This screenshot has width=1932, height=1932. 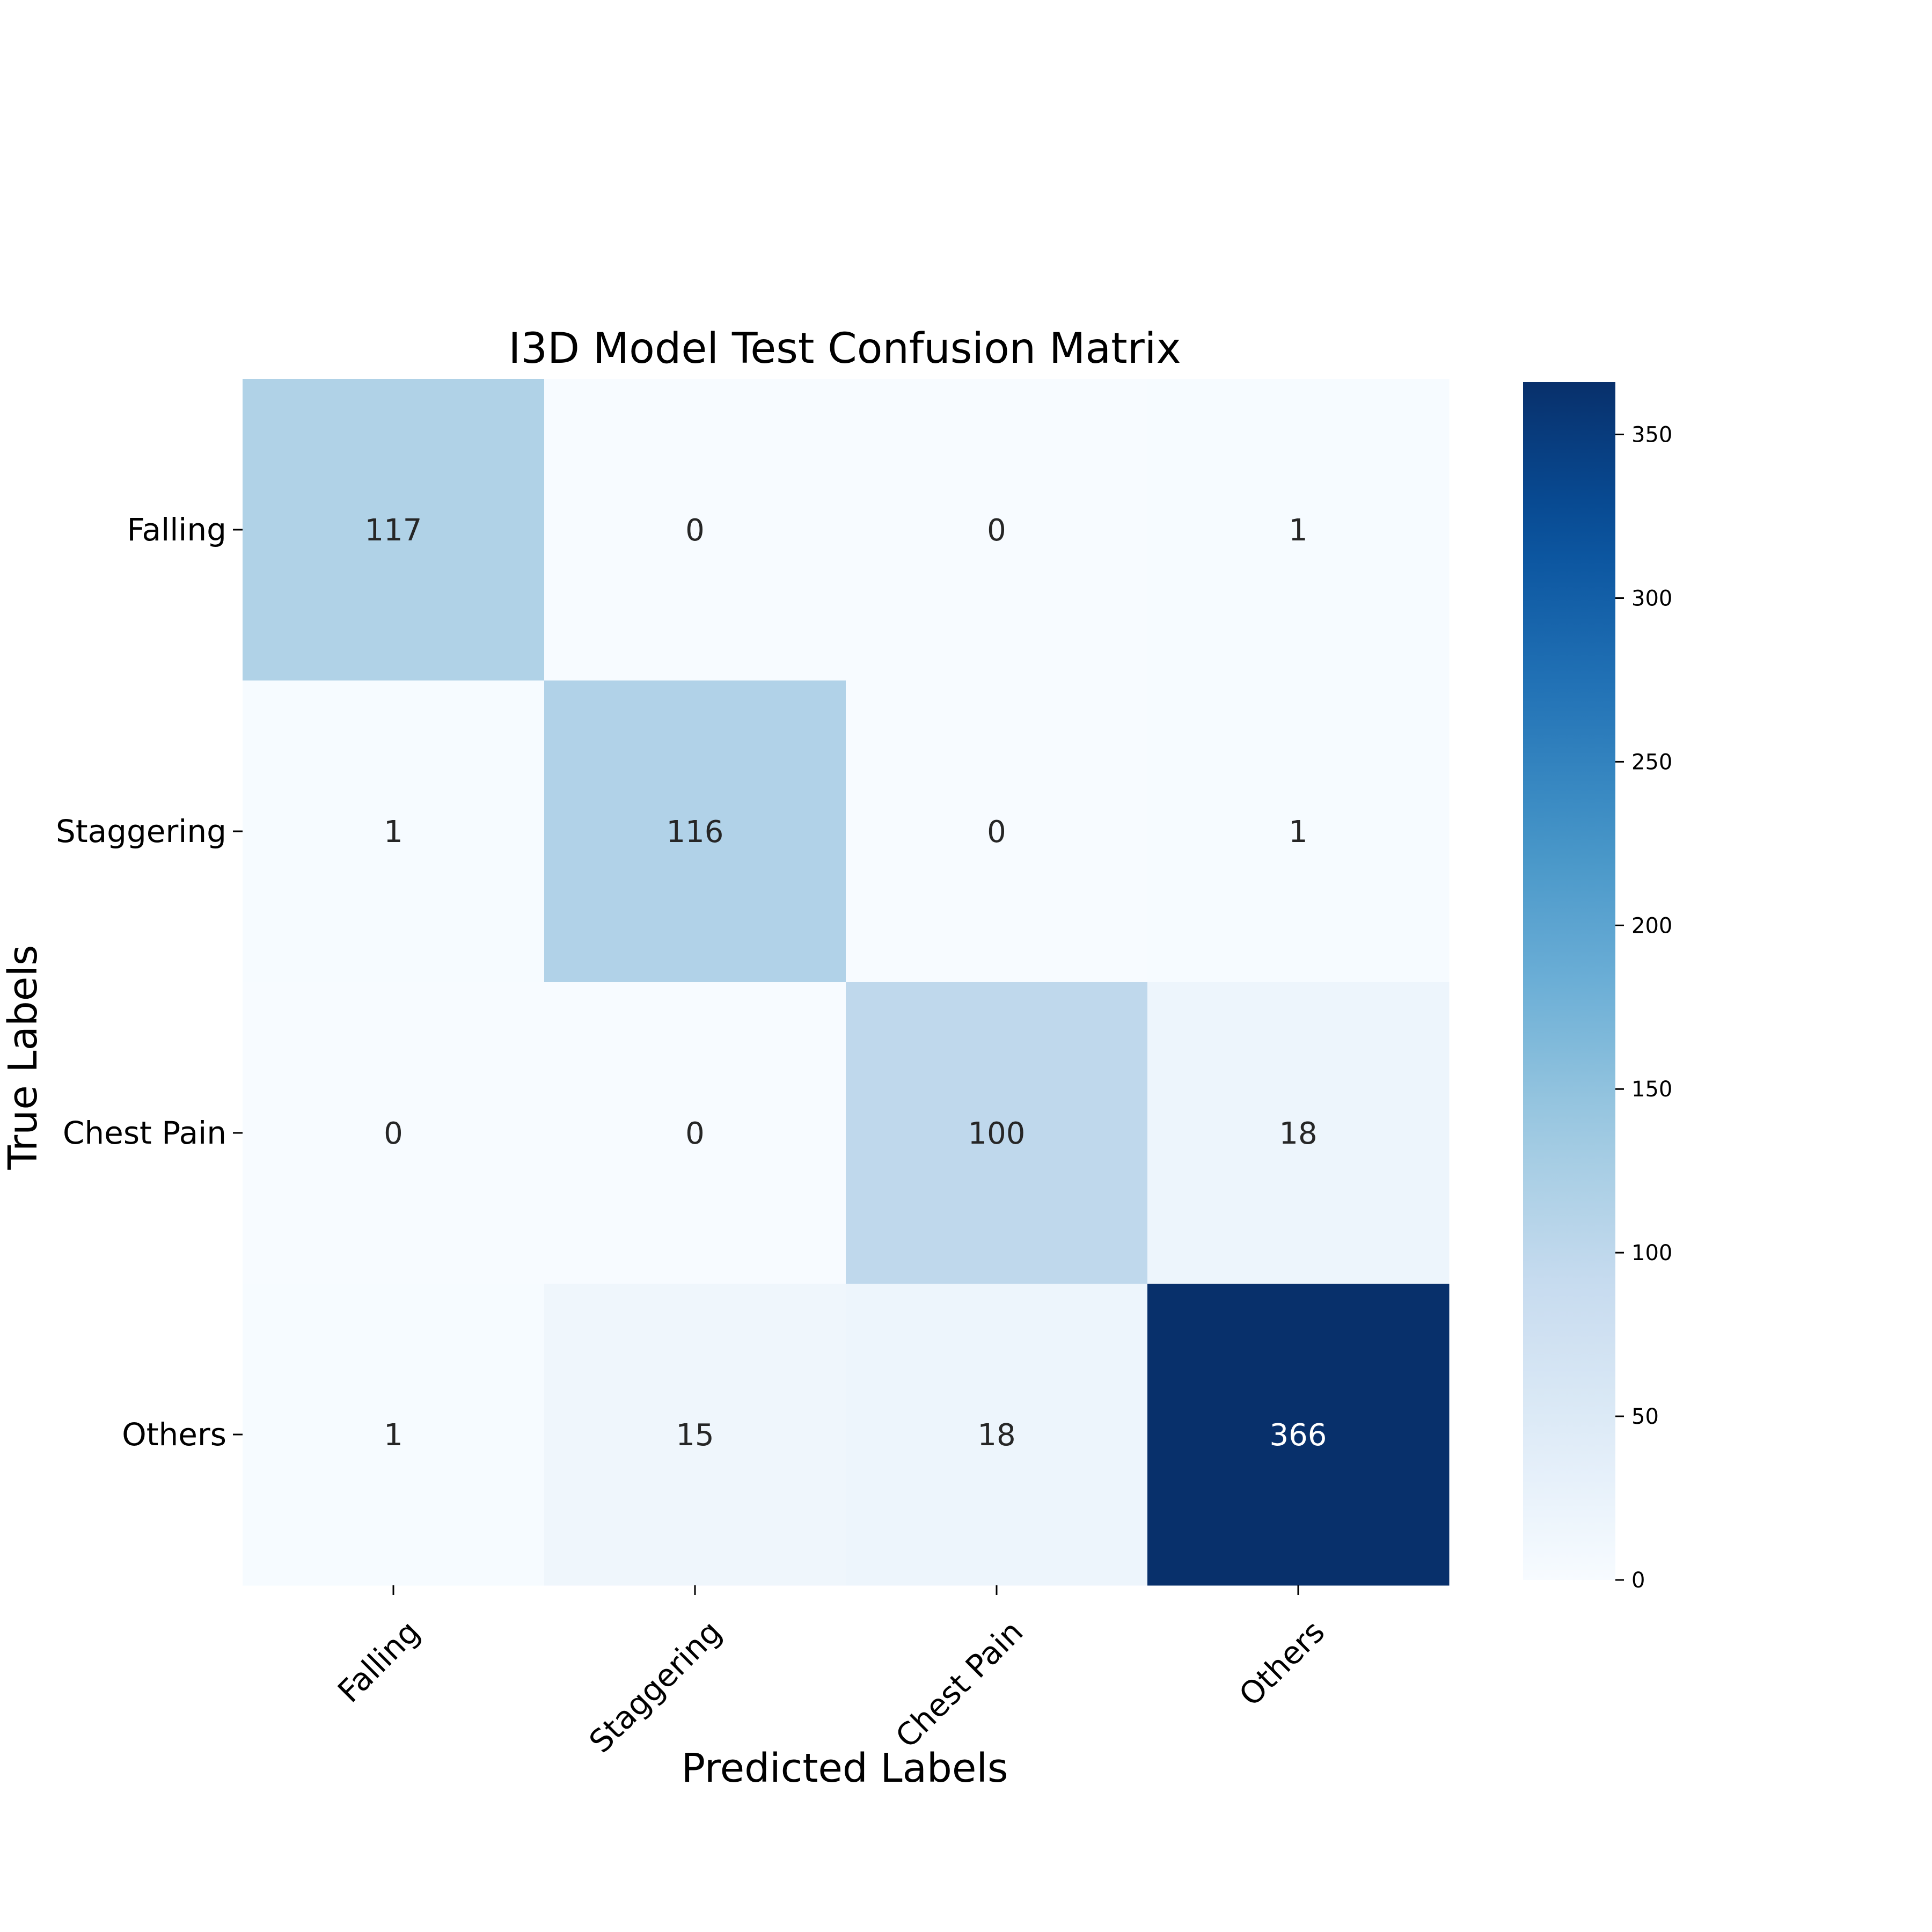 What do you see at coordinates (844, 349) in the screenshot?
I see `chart-title: I3D Model Test Confusion Matrix` at bounding box center [844, 349].